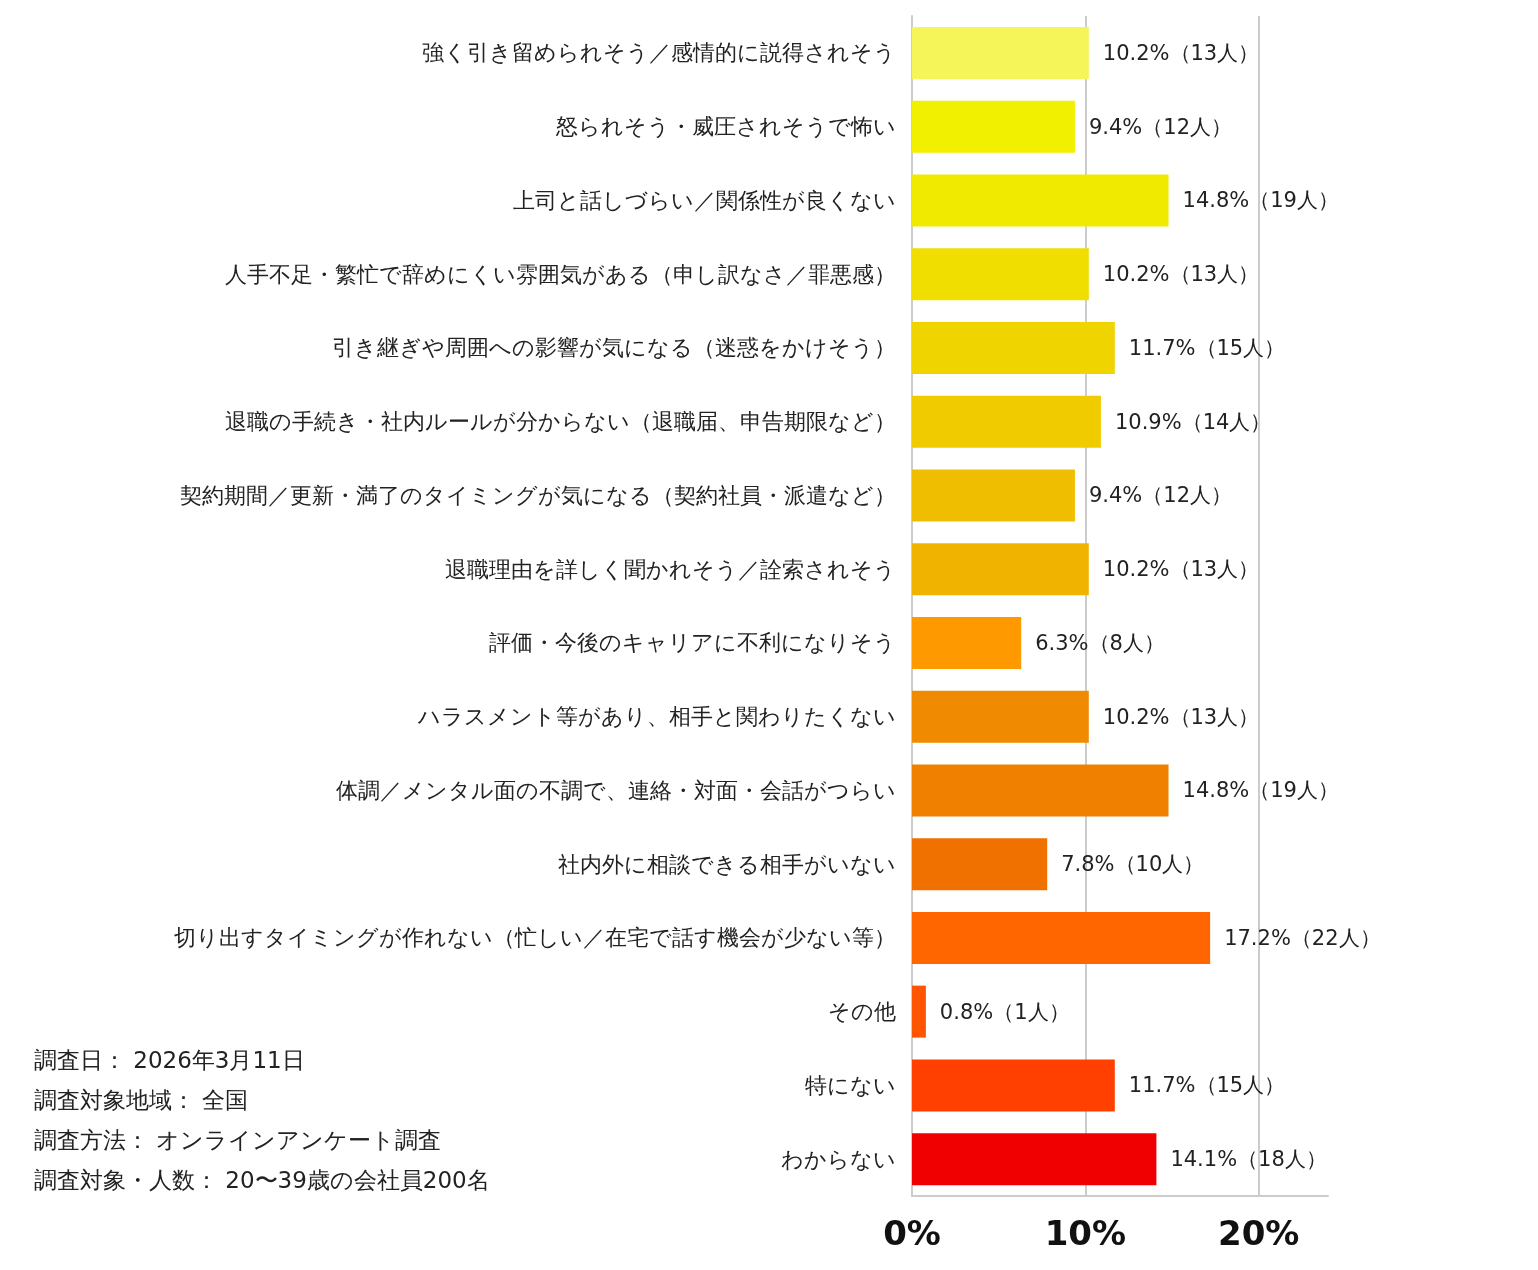  What do you see at coordinates (670, 569) in the screenshot?
I see `y-tick-label: 退職理由を詳しく聞かれそう／詮索されそう` at bounding box center [670, 569].